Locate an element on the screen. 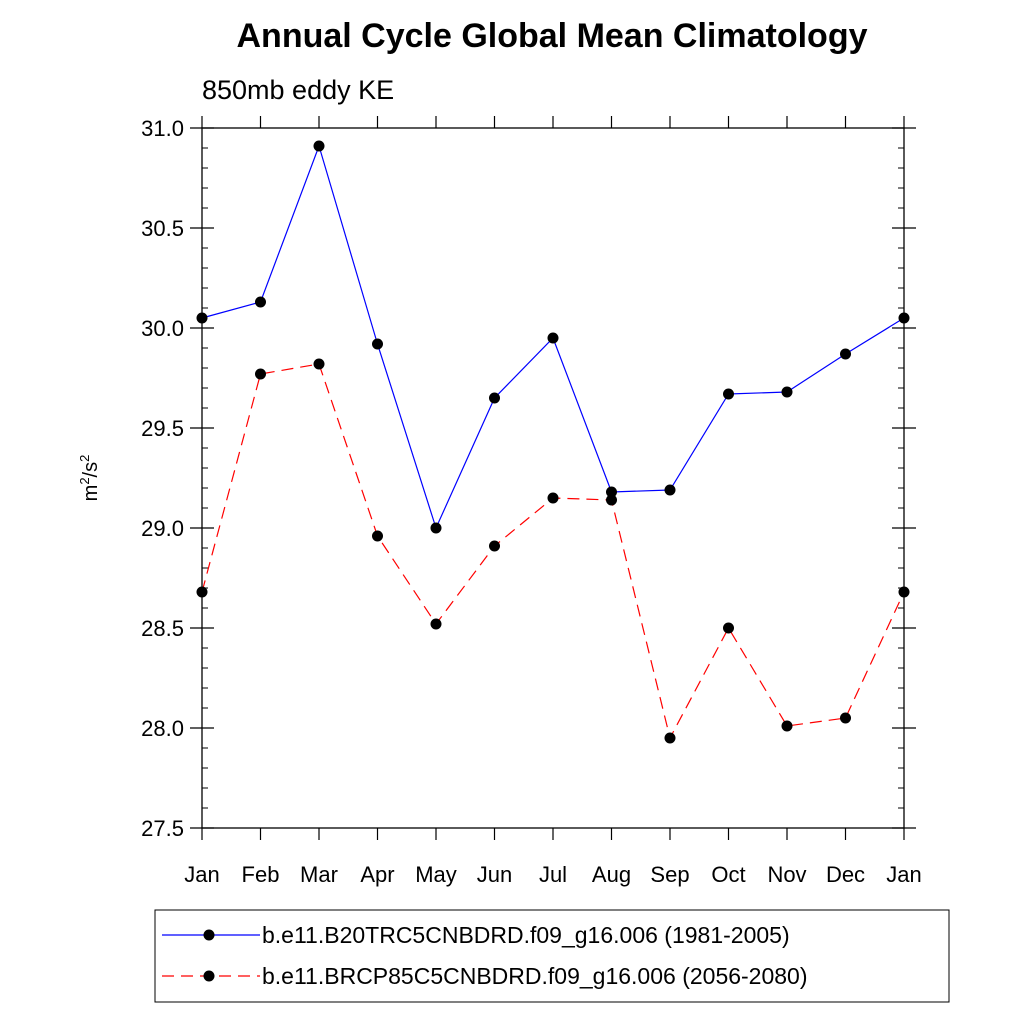 The image size is (1024, 1024). y-tick-label: 28.5 is located at coordinates (162, 628).